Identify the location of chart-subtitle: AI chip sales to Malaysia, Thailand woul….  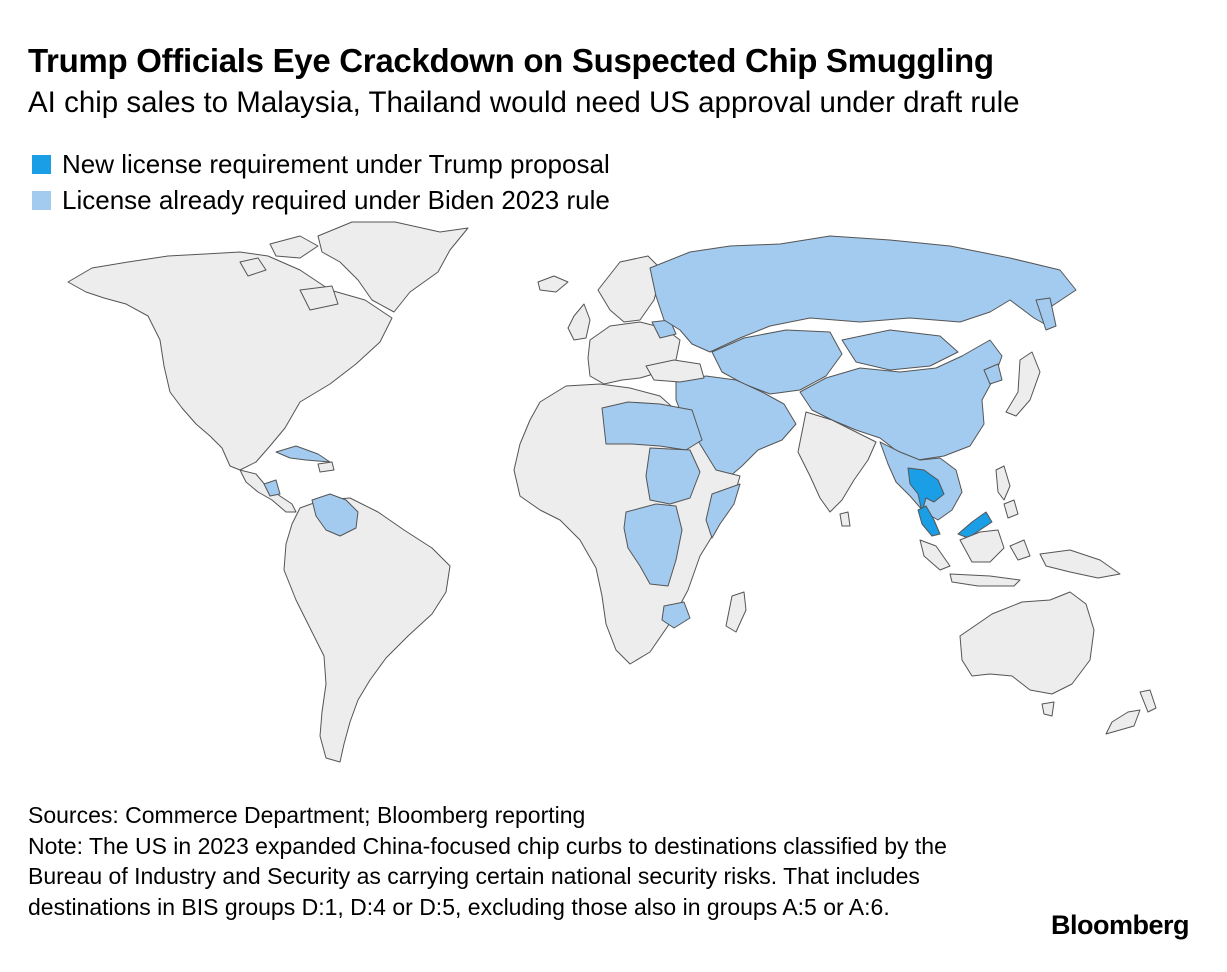
(524, 102).